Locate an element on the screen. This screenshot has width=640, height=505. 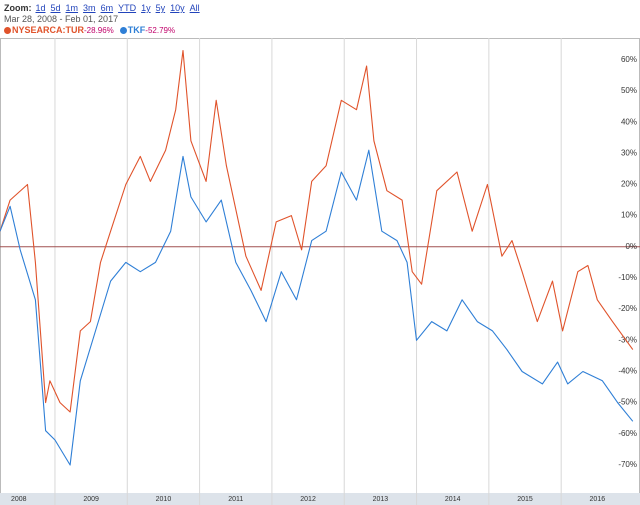
zoom-option: YTD is located at coordinates (127, 8).